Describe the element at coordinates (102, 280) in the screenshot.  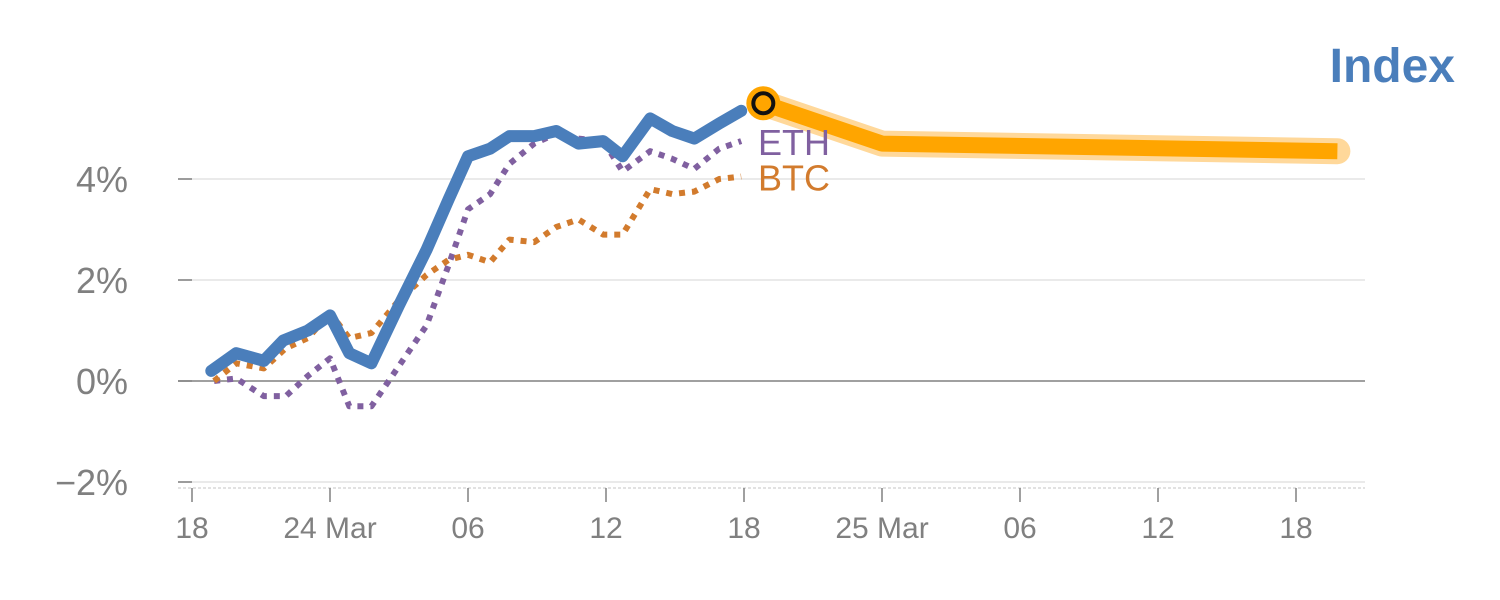
I see `y-tick-label: 2%` at that location.